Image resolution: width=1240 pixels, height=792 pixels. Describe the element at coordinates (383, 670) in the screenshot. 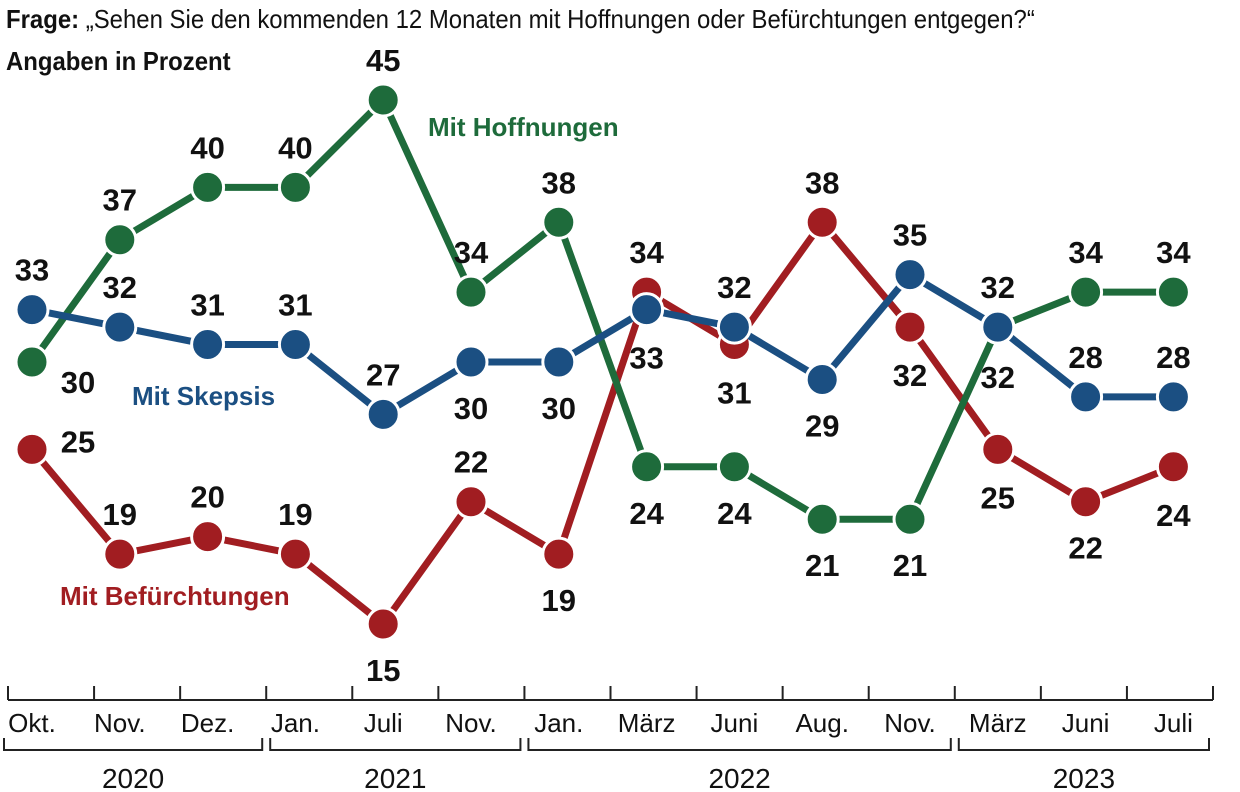

I see `data-label: 15` at that location.